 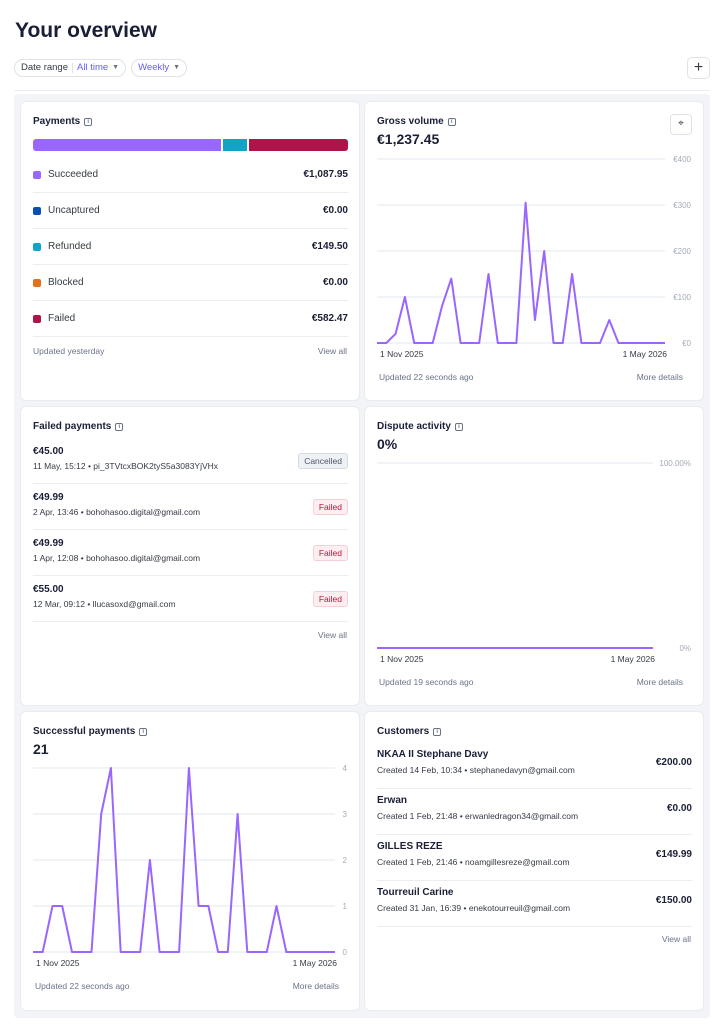 What do you see at coordinates (659, 377) in the screenshot?
I see `gross-volume-more-details-link: More details` at bounding box center [659, 377].